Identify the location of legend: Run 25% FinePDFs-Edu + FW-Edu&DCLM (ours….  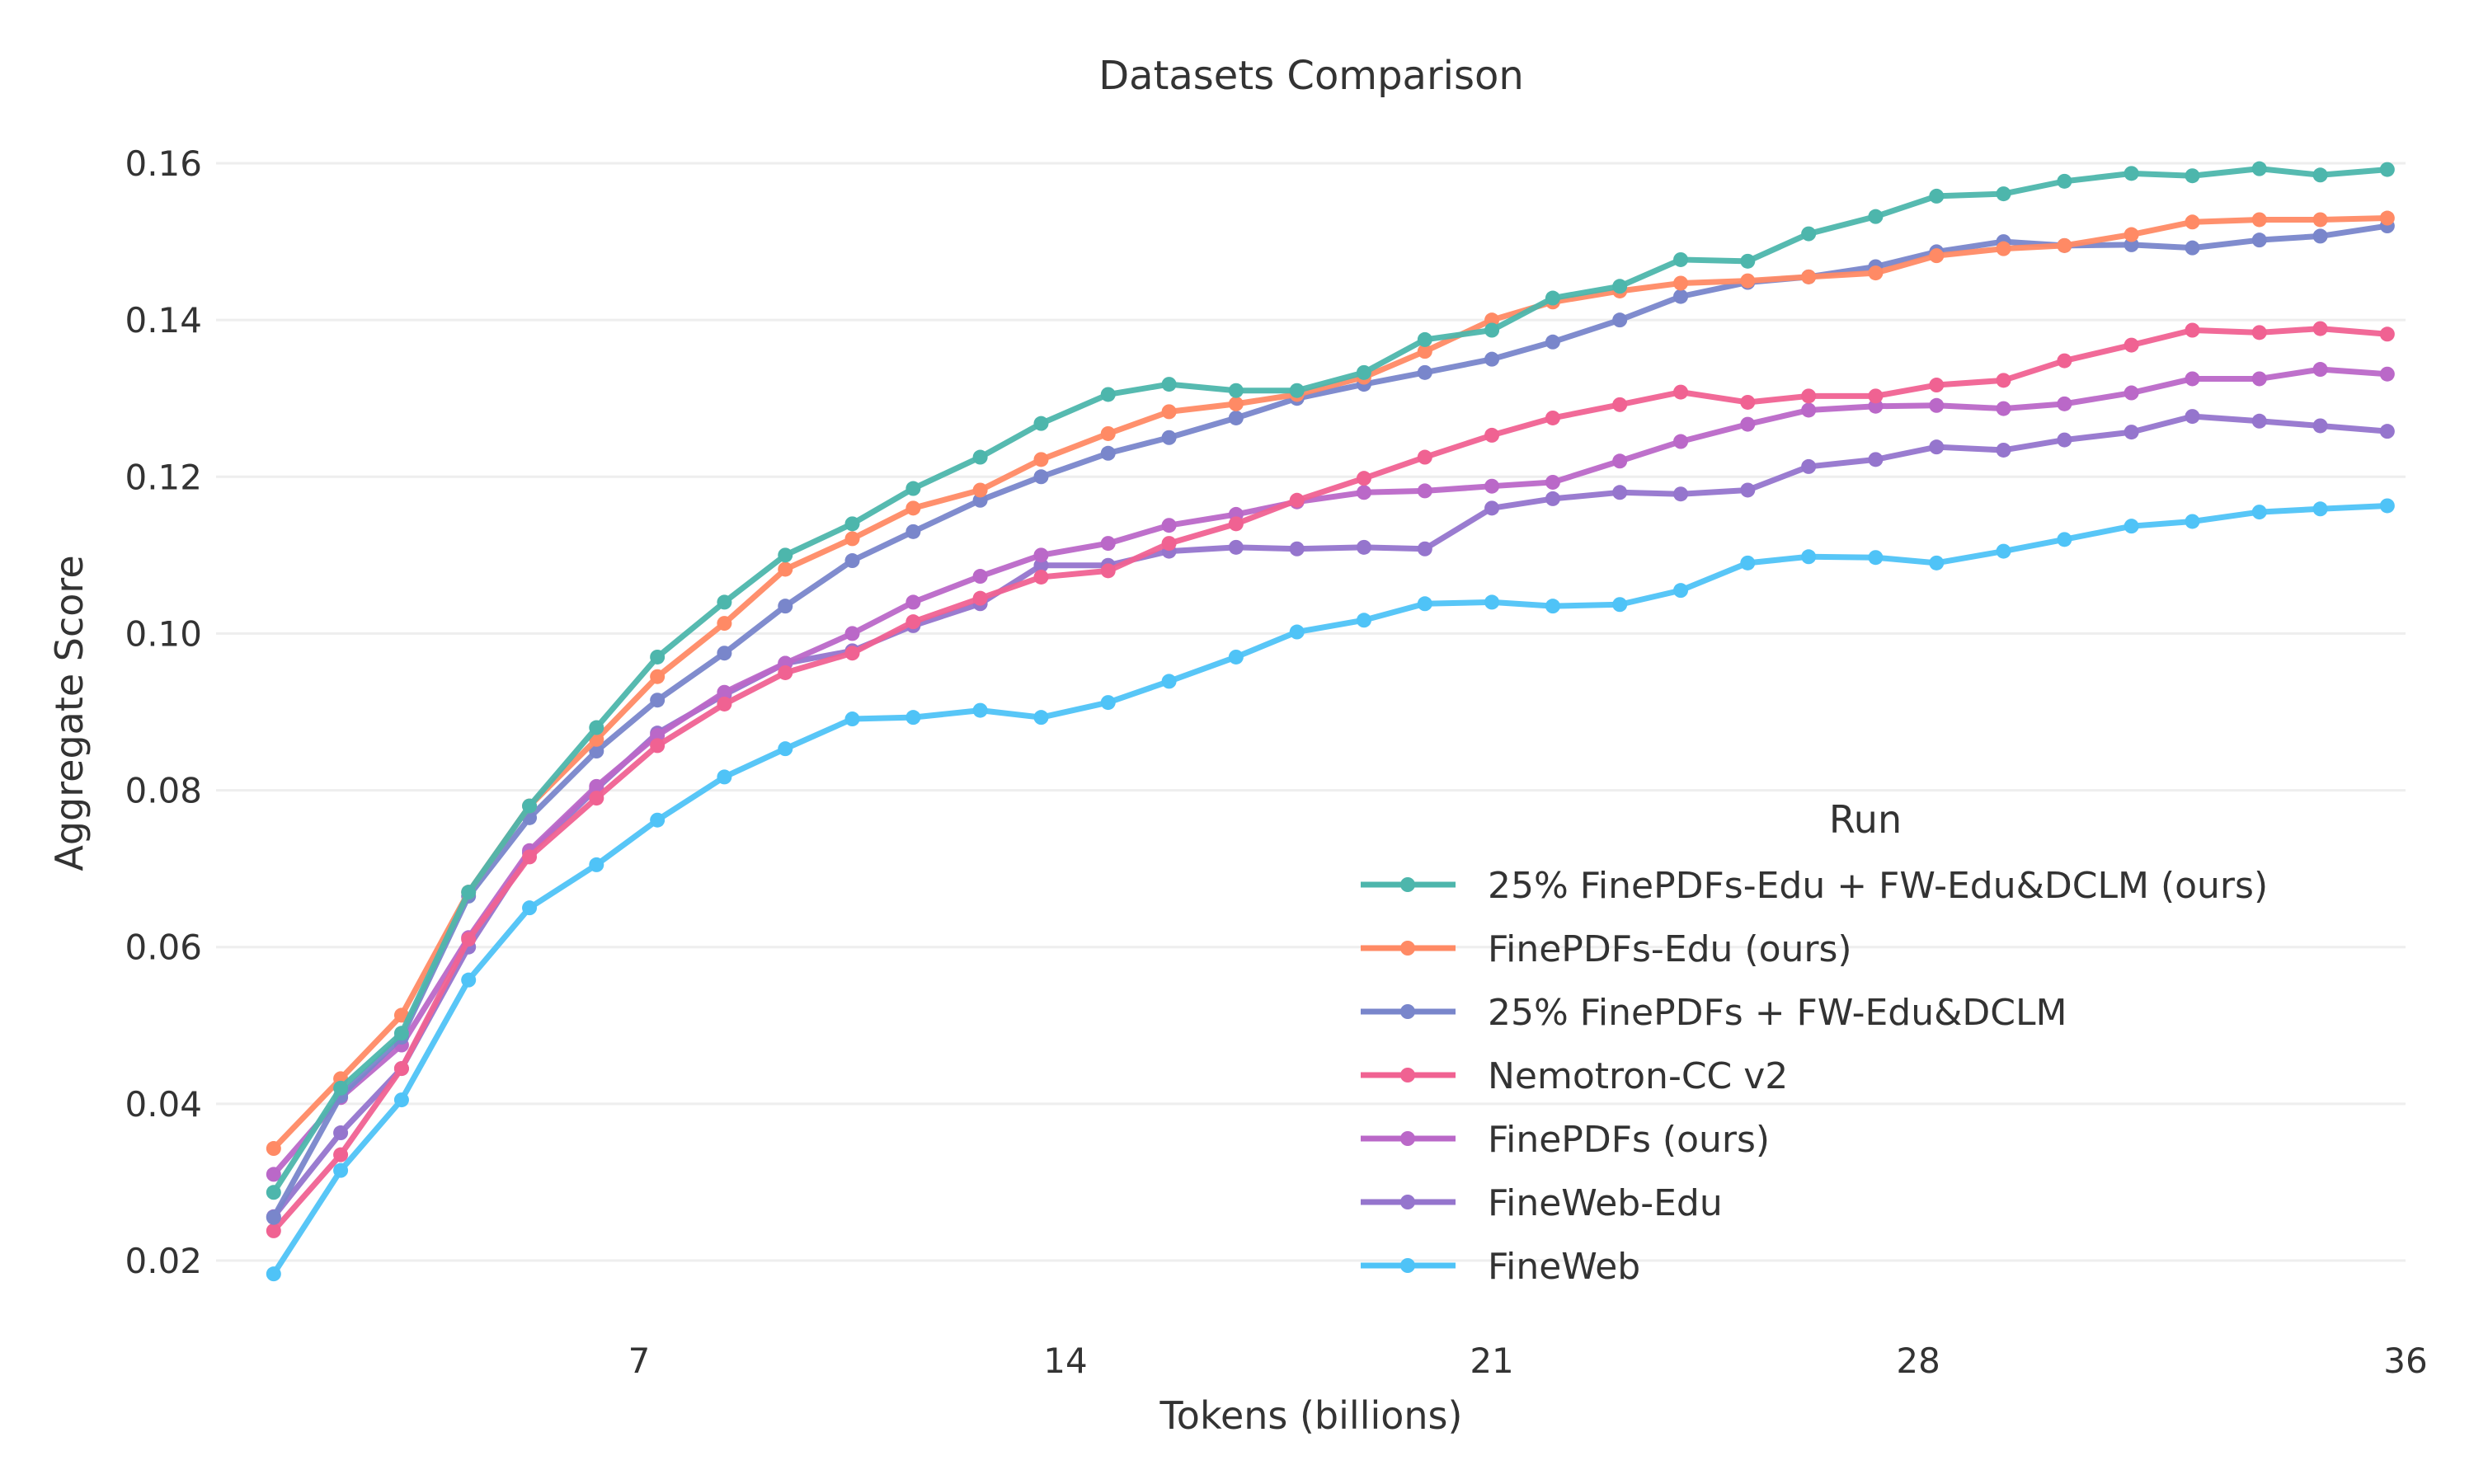
(1814, 1042).